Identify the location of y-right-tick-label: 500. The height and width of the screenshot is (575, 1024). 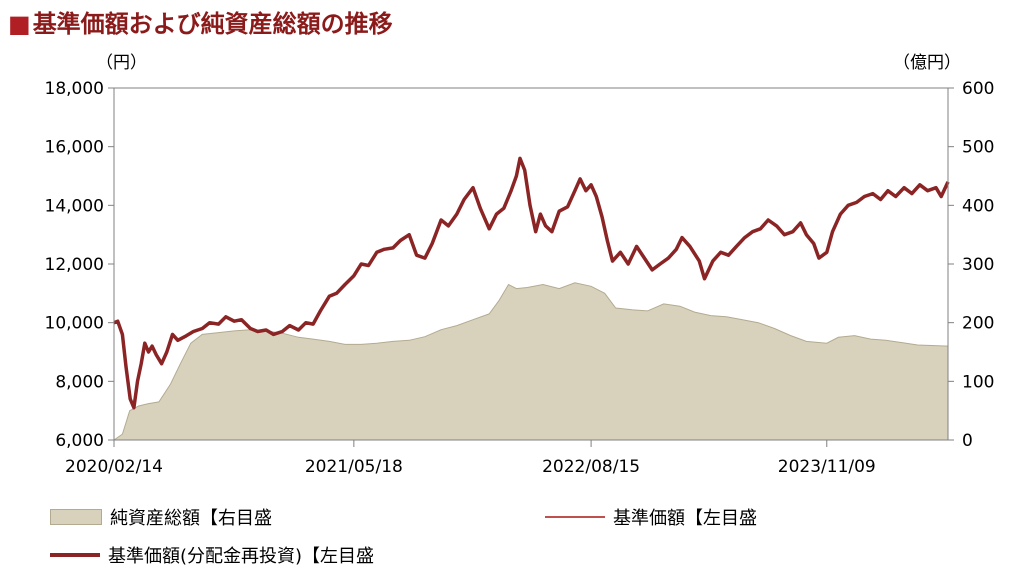
(978, 148).